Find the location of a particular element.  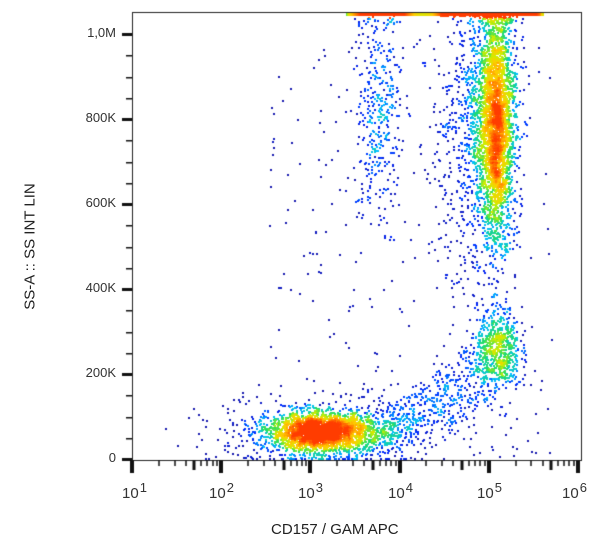

x-axis-title: CD157 / GAM APC is located at coordinates (335, 529).